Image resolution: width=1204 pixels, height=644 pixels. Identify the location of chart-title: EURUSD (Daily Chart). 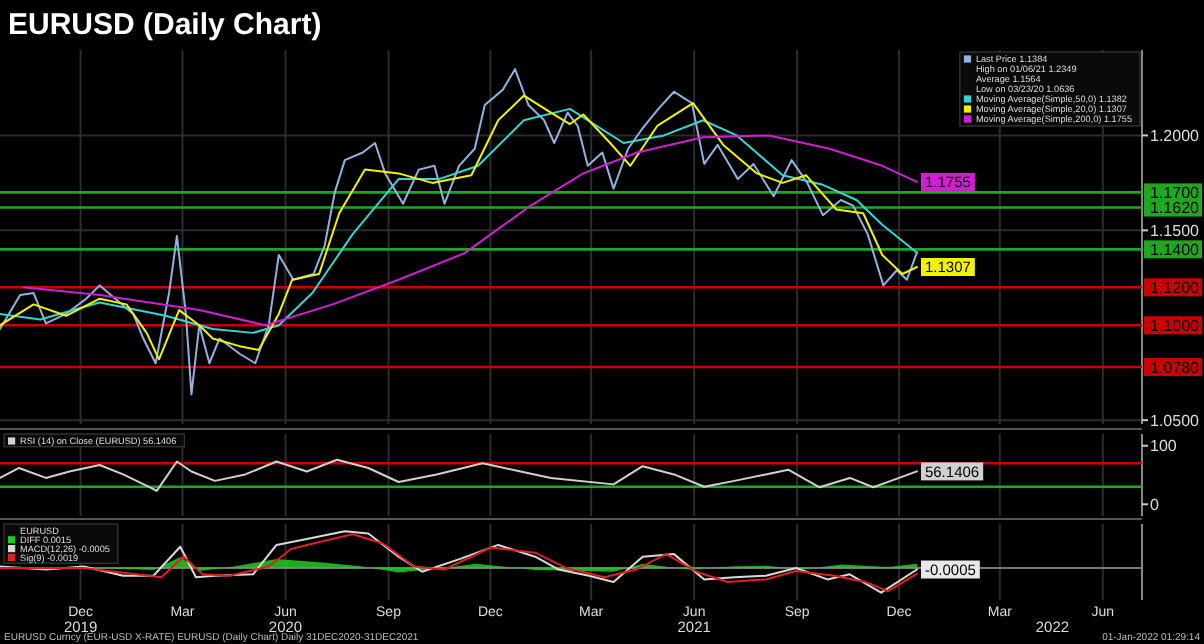
(165, 25).